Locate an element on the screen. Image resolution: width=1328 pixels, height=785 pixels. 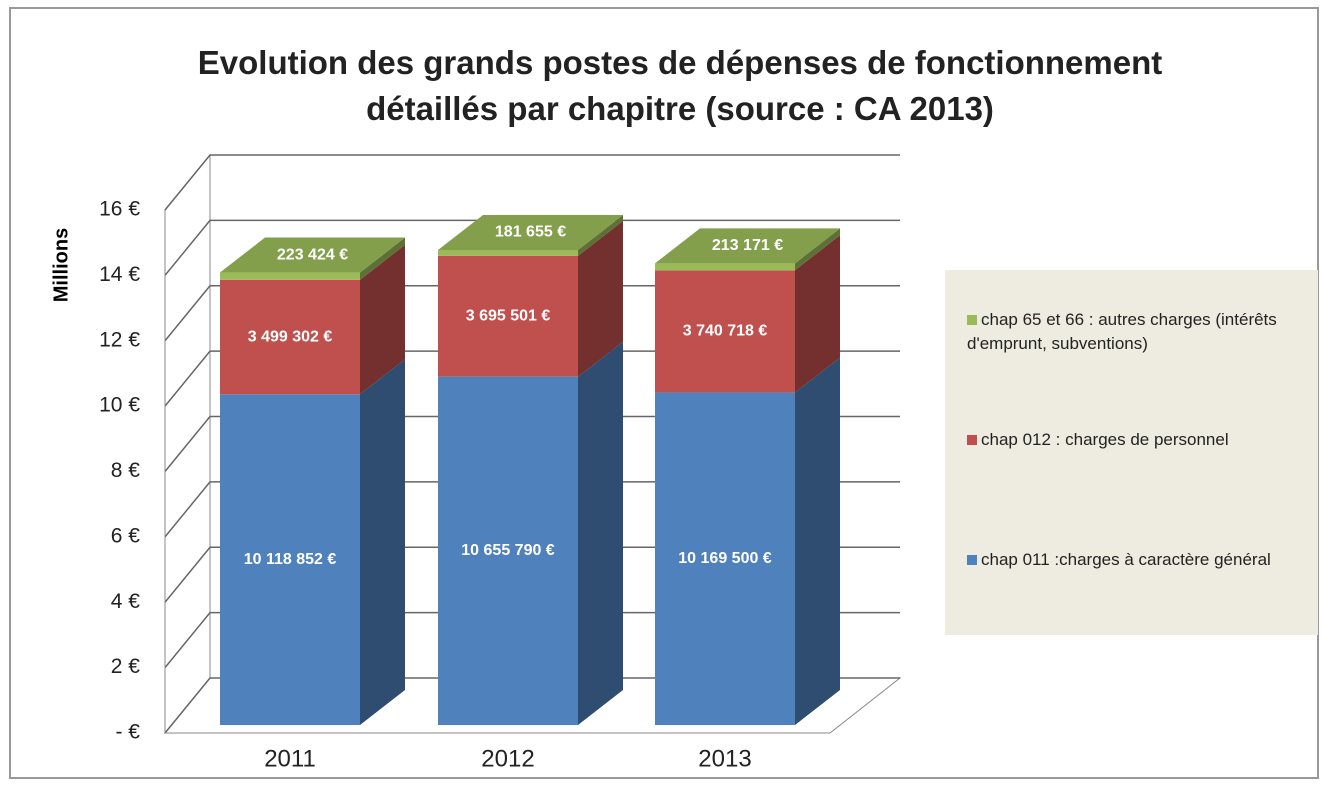
data-label: 3 695 501 € is located at coordinates (508, 316).